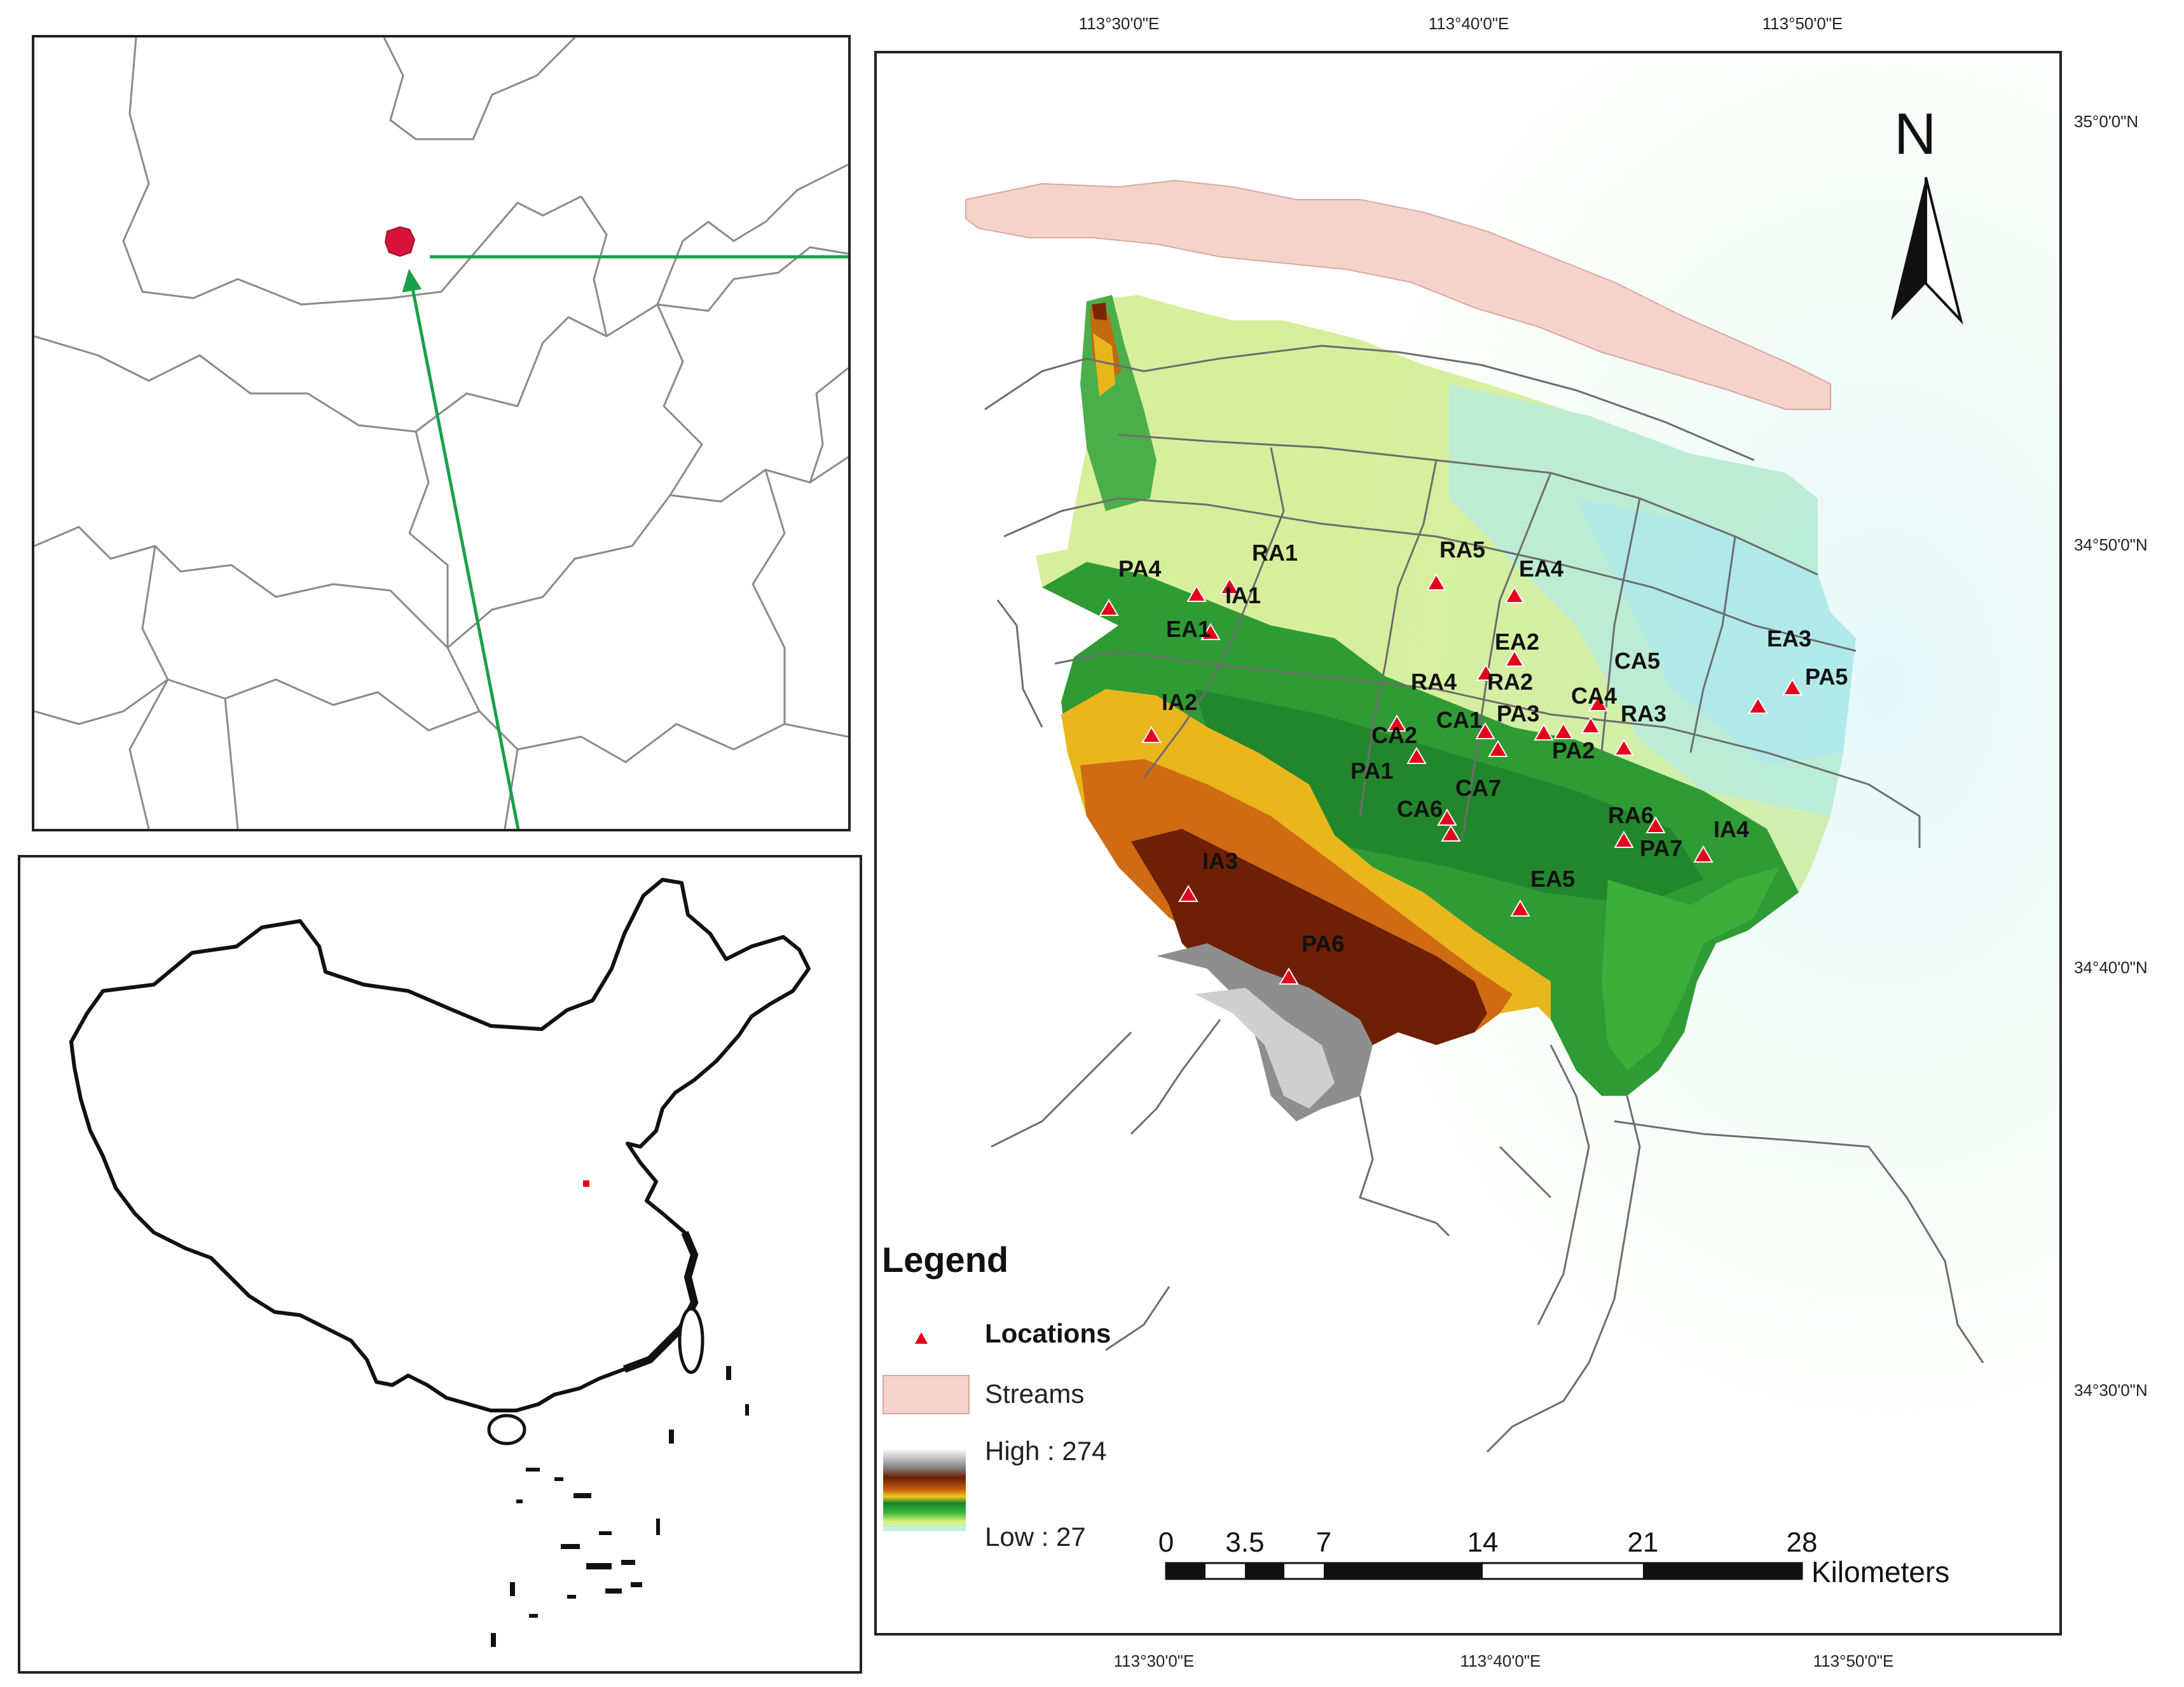 The height and width of the screenshot is (1687, 2184). I want to click on site-label: CA4, so click(1594, 696).